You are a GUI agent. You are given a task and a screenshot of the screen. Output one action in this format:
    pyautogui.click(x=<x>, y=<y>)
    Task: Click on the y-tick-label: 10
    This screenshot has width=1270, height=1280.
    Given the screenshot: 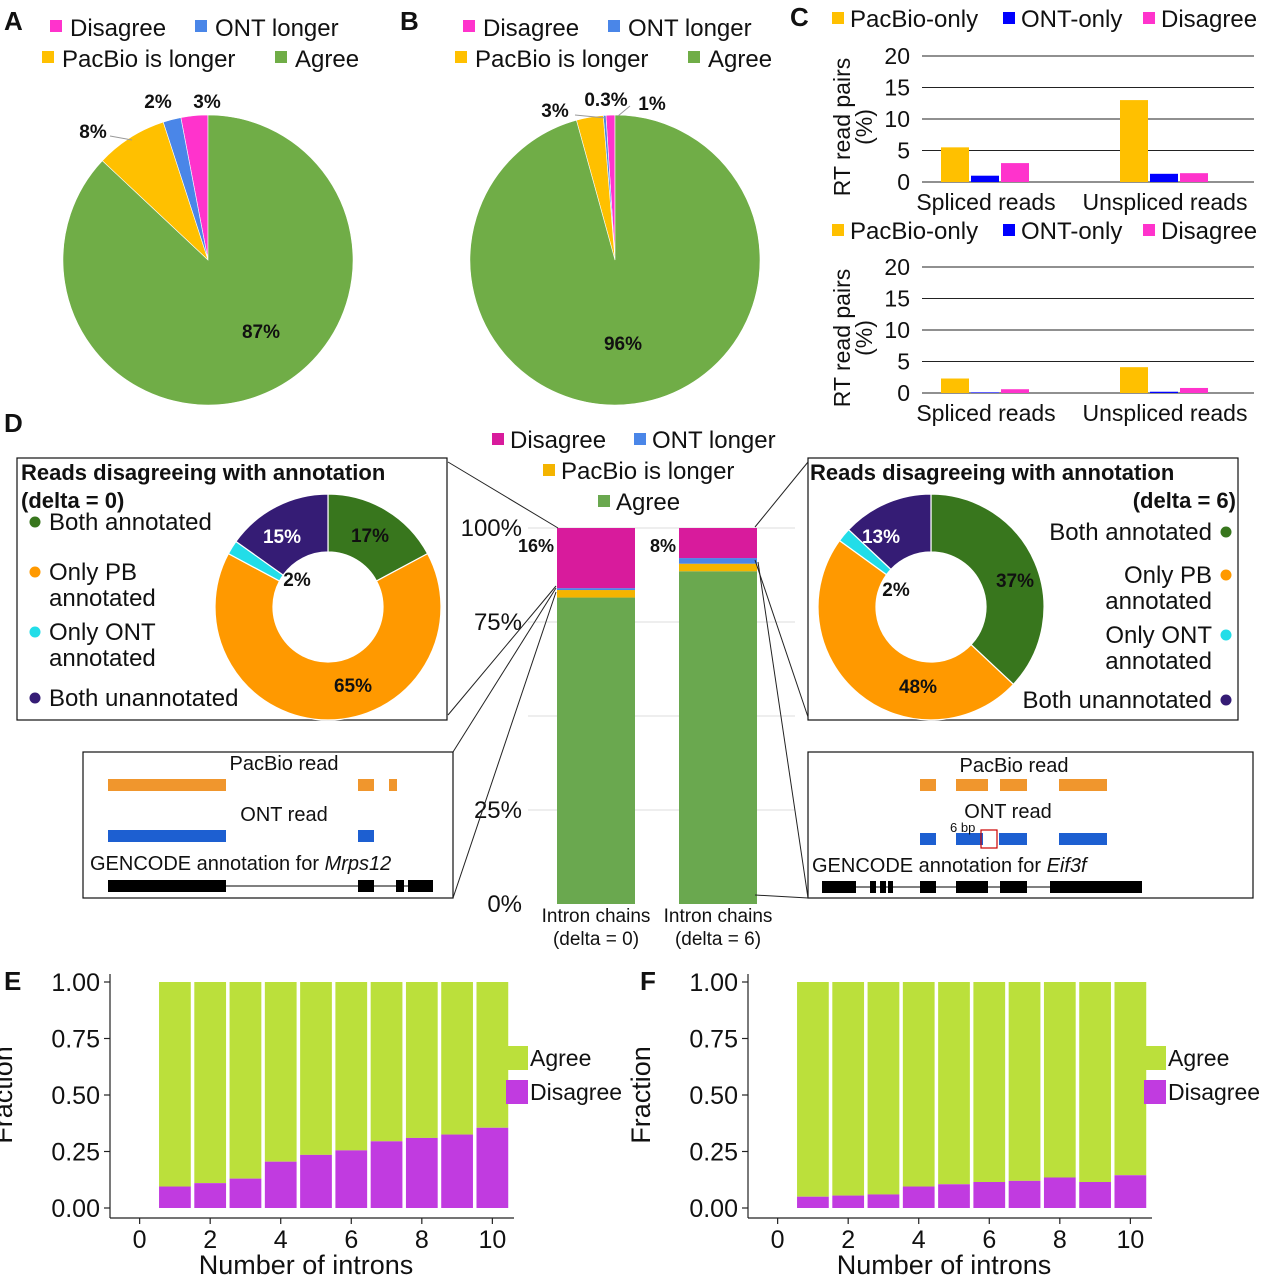 What is the action you would take?
    pyautogui.click(x=897, y=119)
    